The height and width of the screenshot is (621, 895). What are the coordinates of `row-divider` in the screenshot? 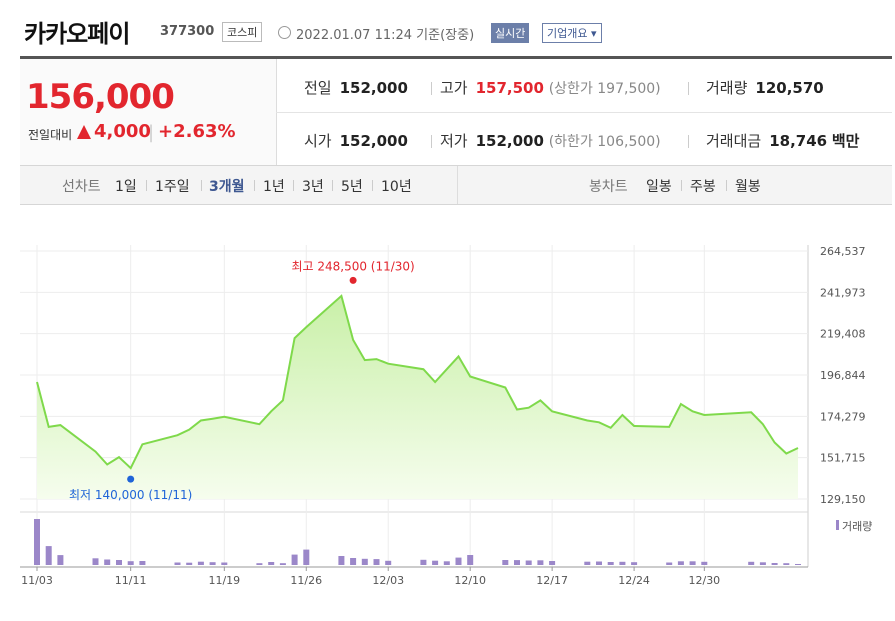 It's located at (584, 112).